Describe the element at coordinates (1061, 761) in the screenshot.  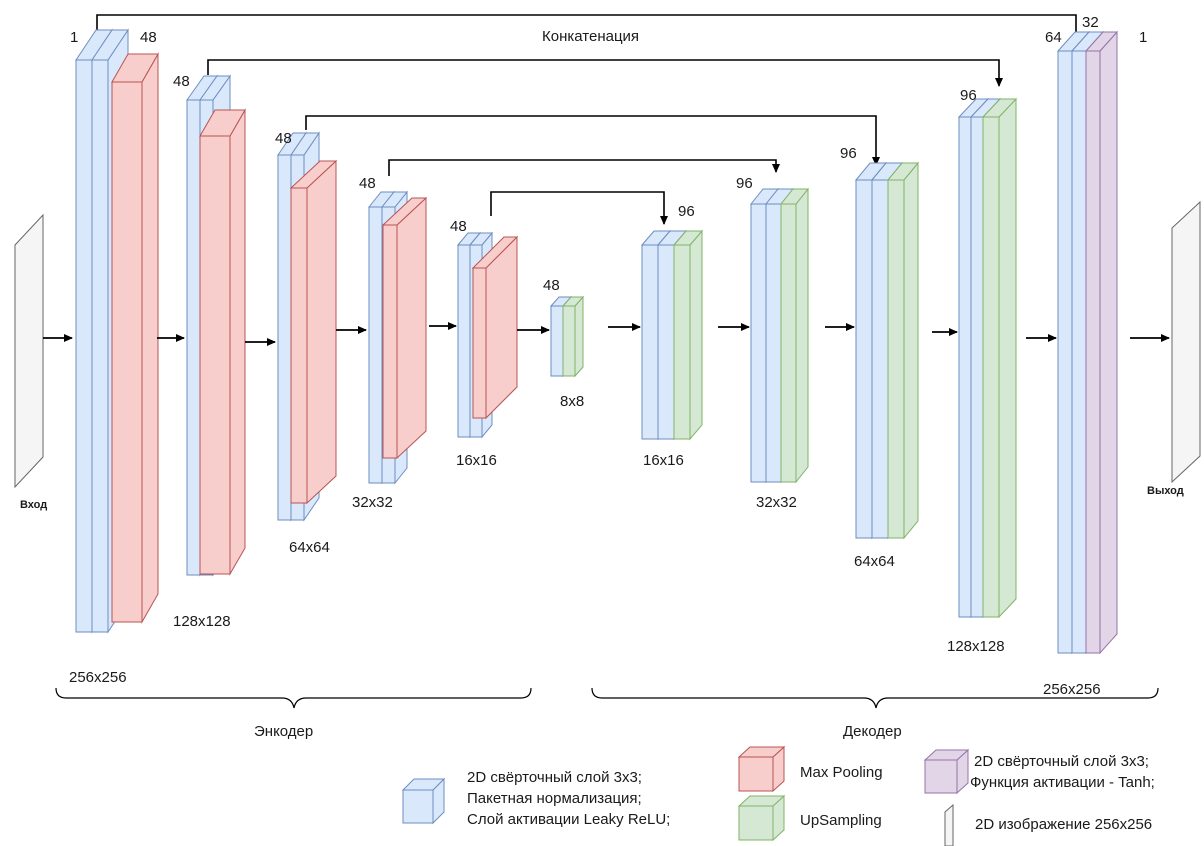
I see `legend-tanh-text: 2D свёрточный слой 3x3;` at that location.